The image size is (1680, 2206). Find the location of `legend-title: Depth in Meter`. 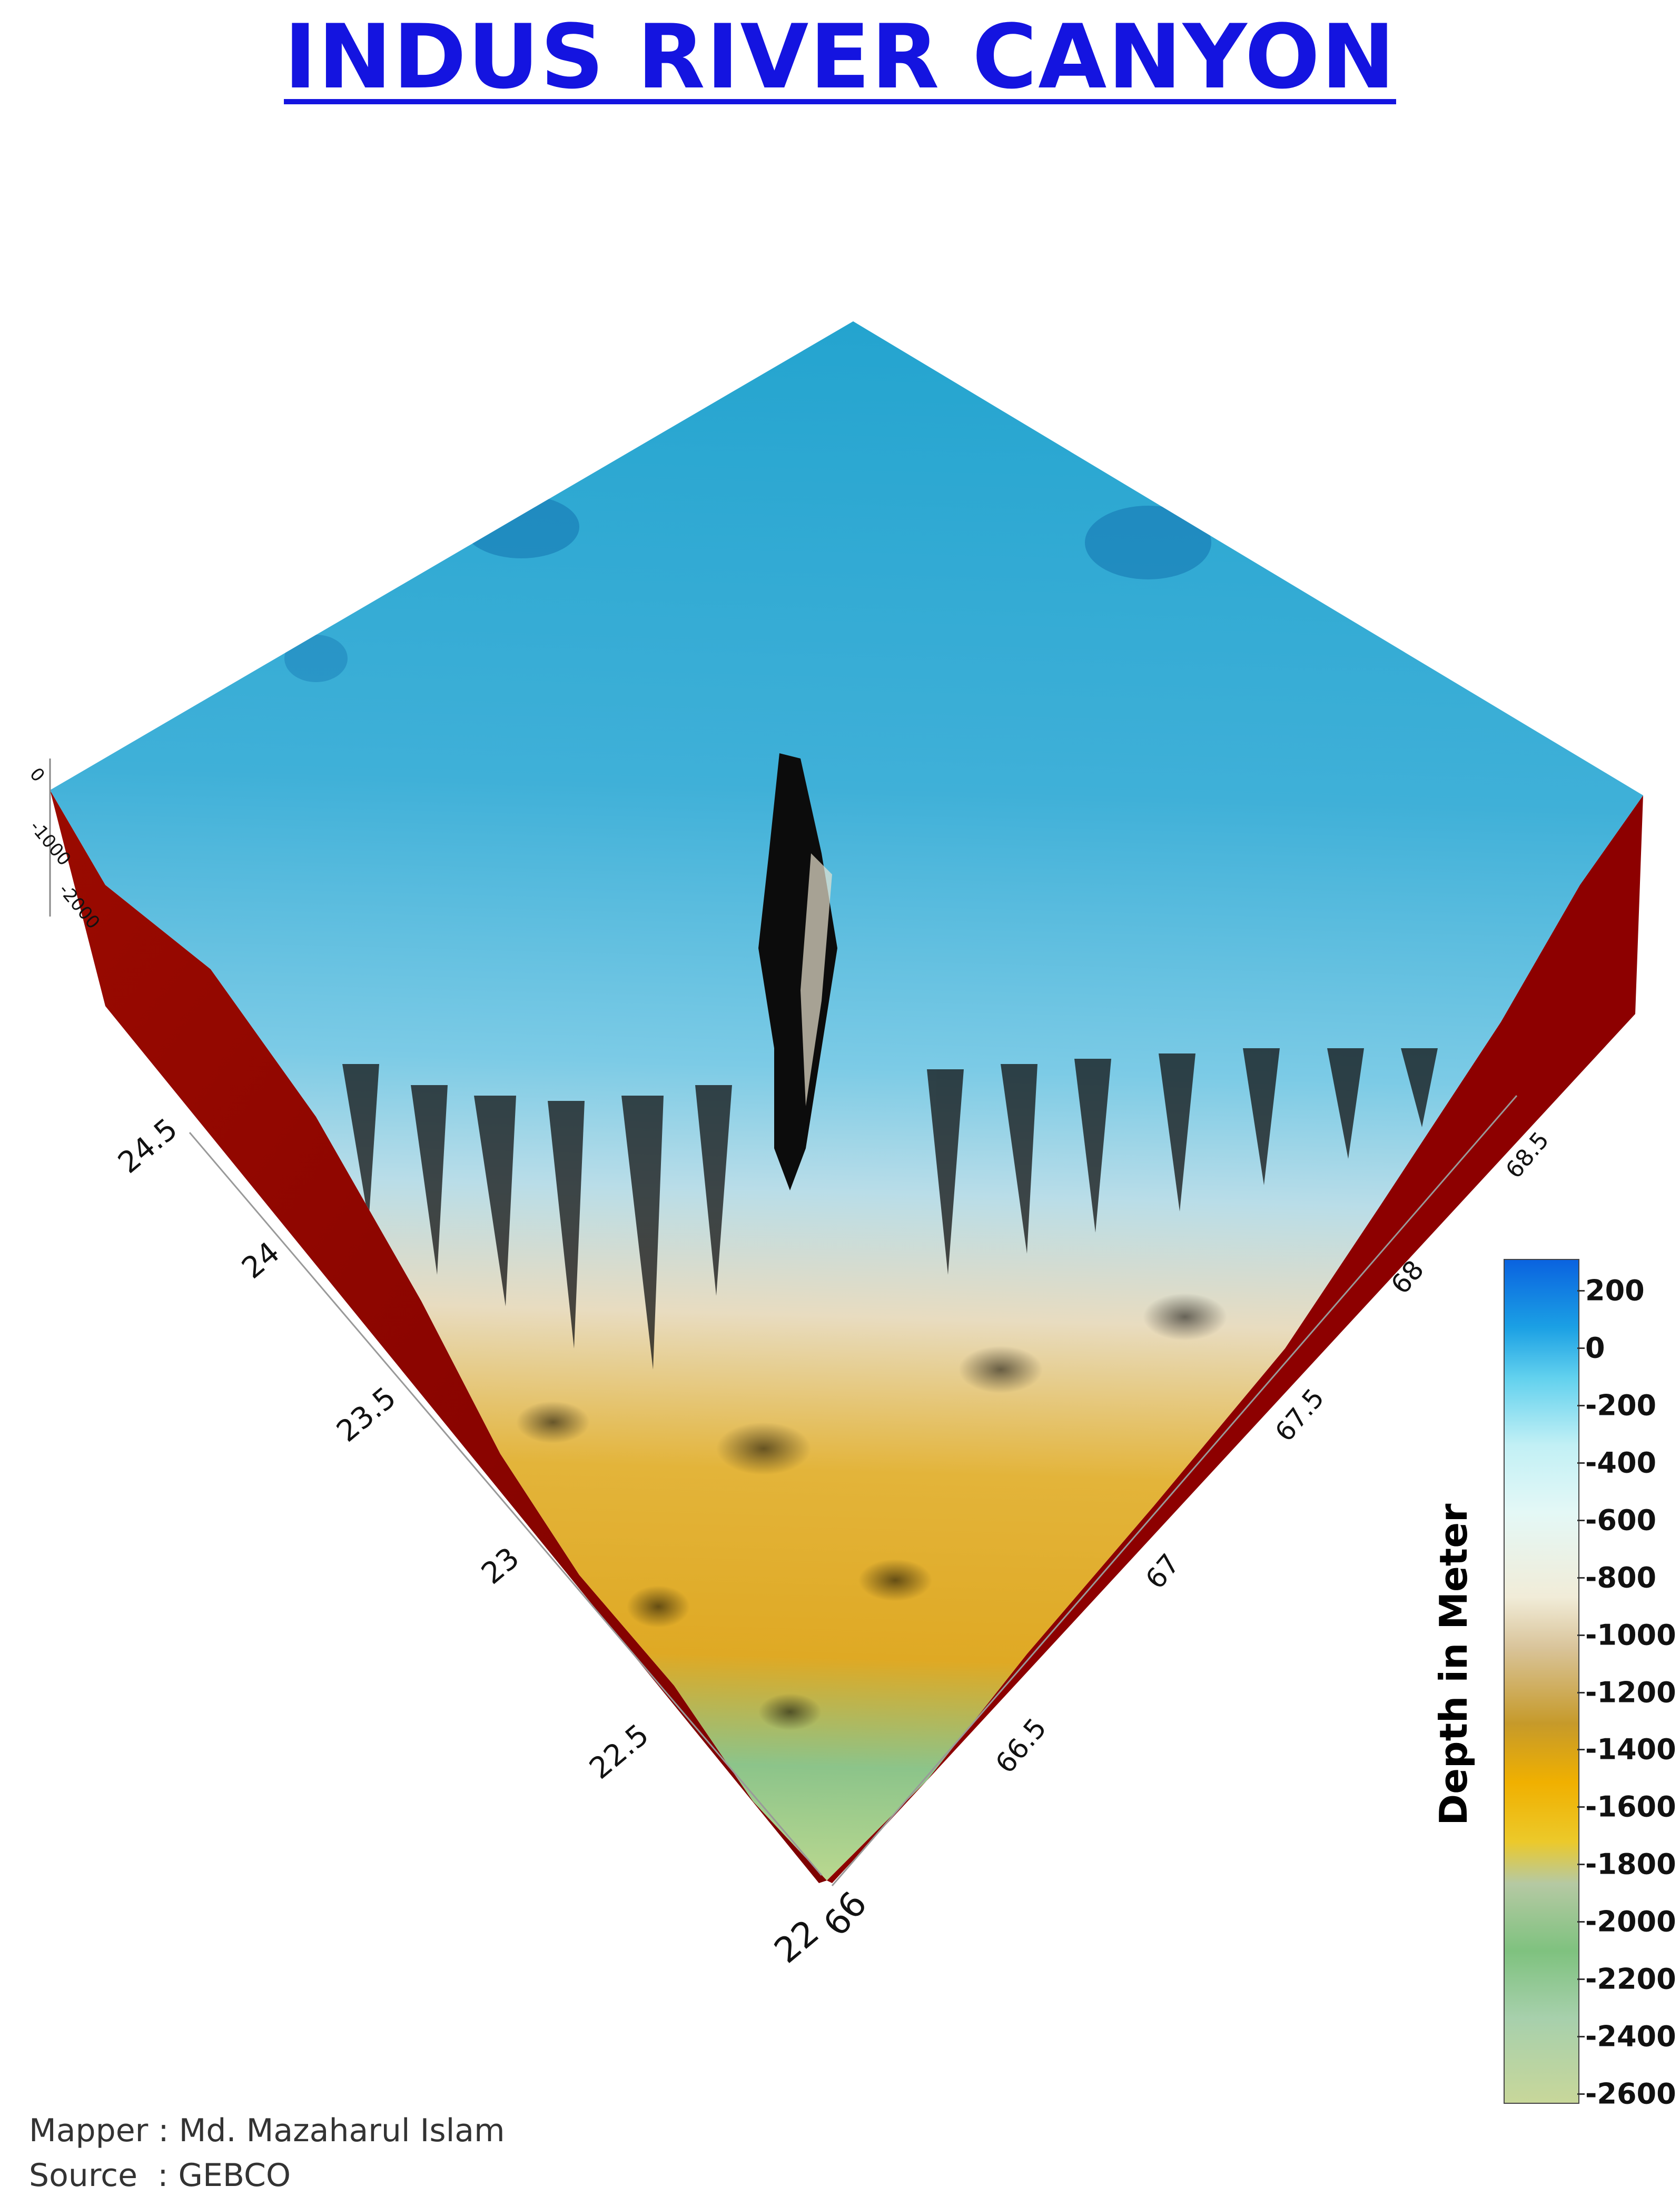

legend-title: Depth in Meter is located at coordinates (1454, 1664).